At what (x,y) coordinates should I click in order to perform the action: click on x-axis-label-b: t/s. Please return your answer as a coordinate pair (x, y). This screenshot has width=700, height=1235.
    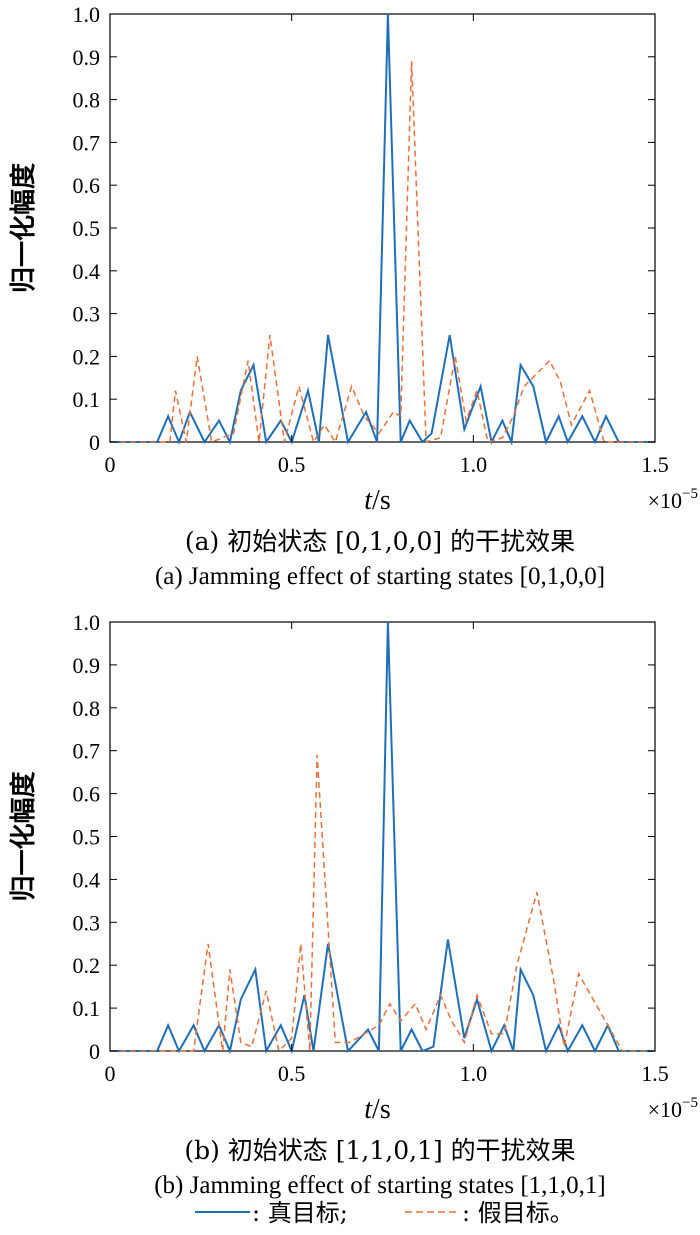
    Looking at the image, I should click on (377, 1109).